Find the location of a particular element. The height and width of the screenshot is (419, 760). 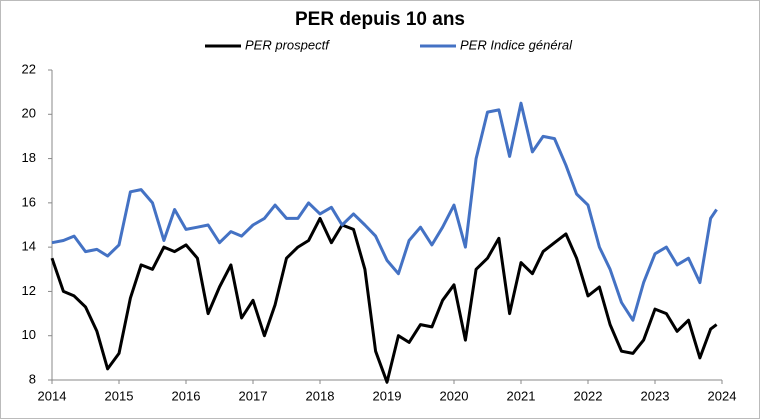

chart-title: PER depuis 10 ans is located at coordinates (380, 19).